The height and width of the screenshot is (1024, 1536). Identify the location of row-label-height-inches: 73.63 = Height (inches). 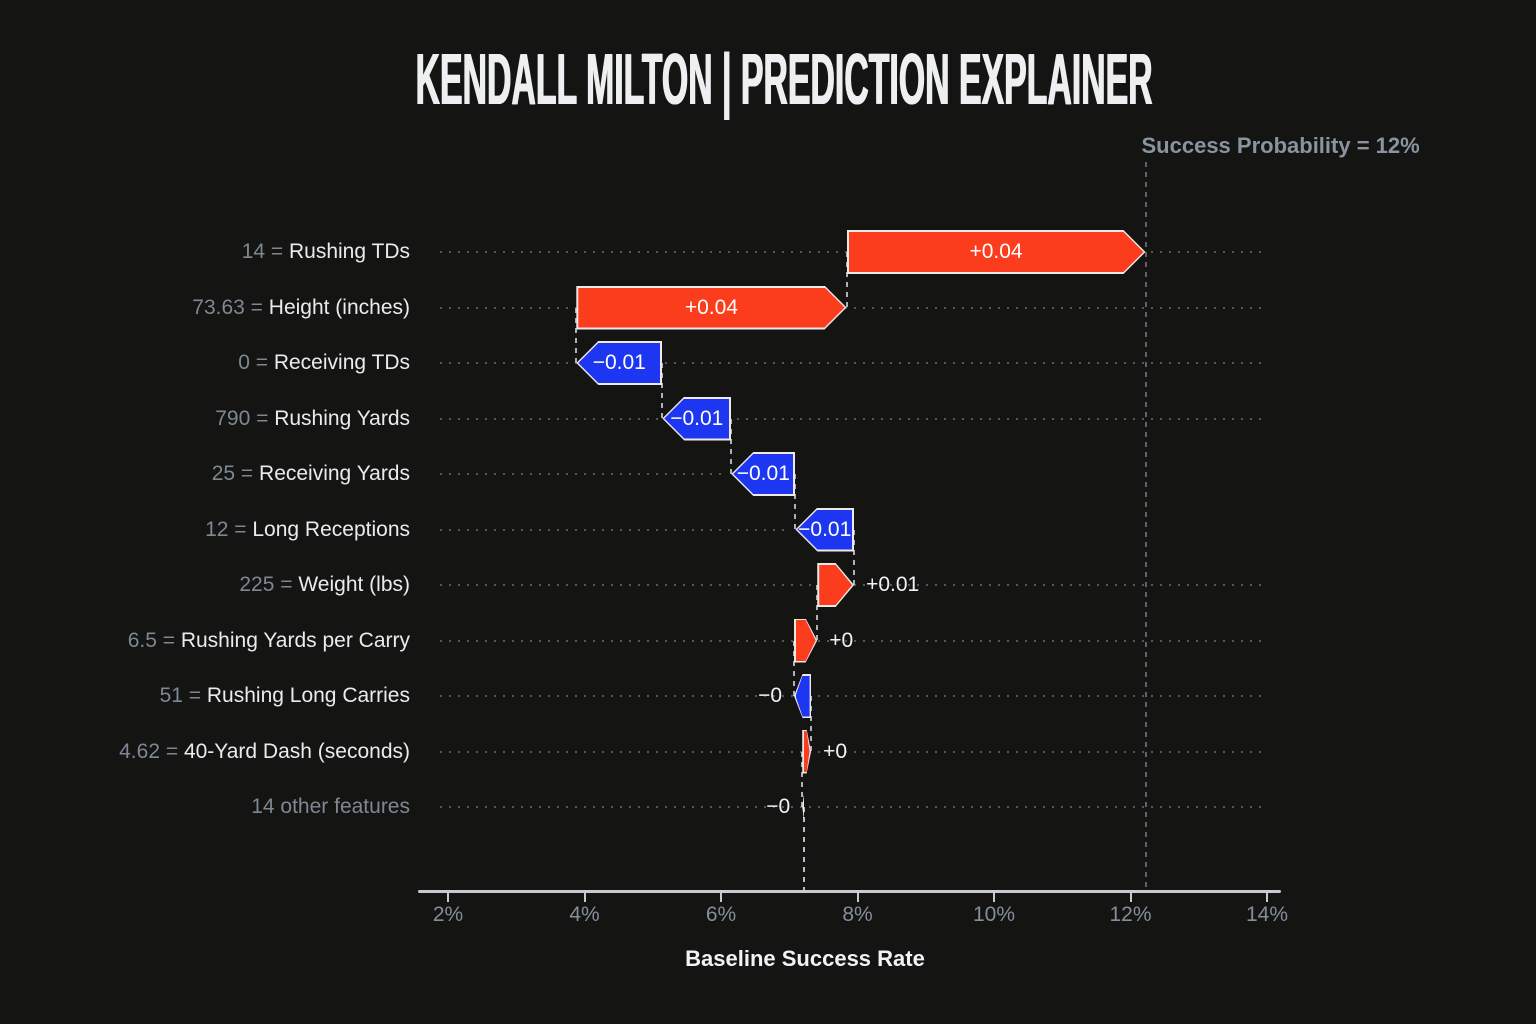
(205, 308).